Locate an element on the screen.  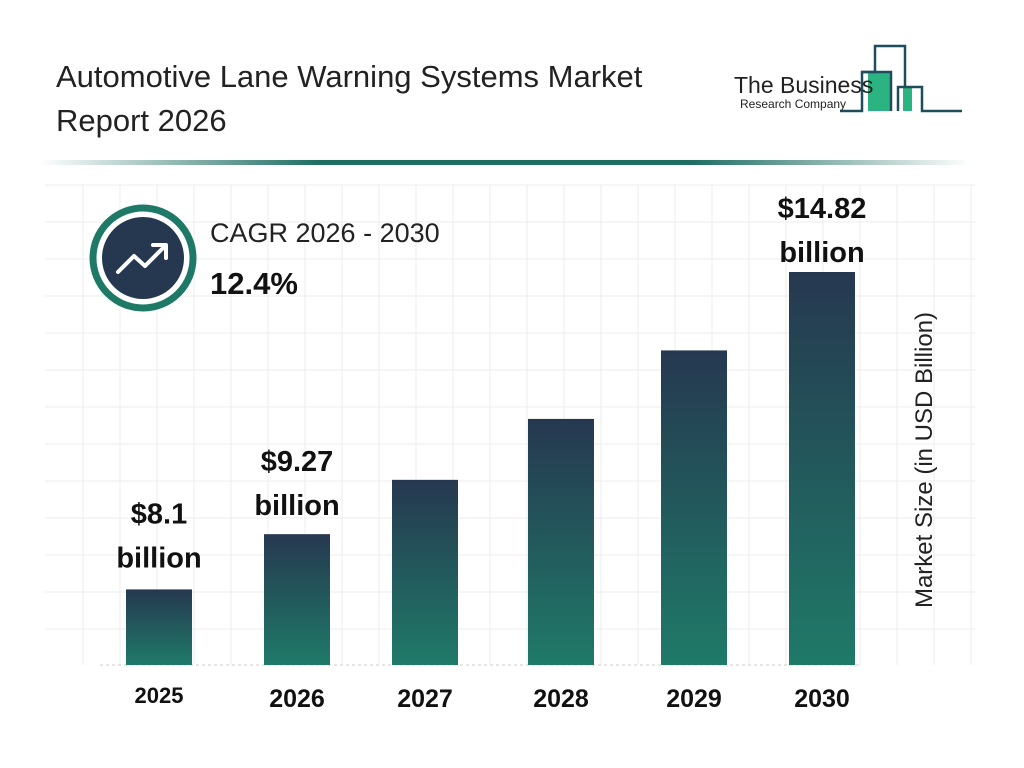
bar-2026 is located at coordinates (297, 599).